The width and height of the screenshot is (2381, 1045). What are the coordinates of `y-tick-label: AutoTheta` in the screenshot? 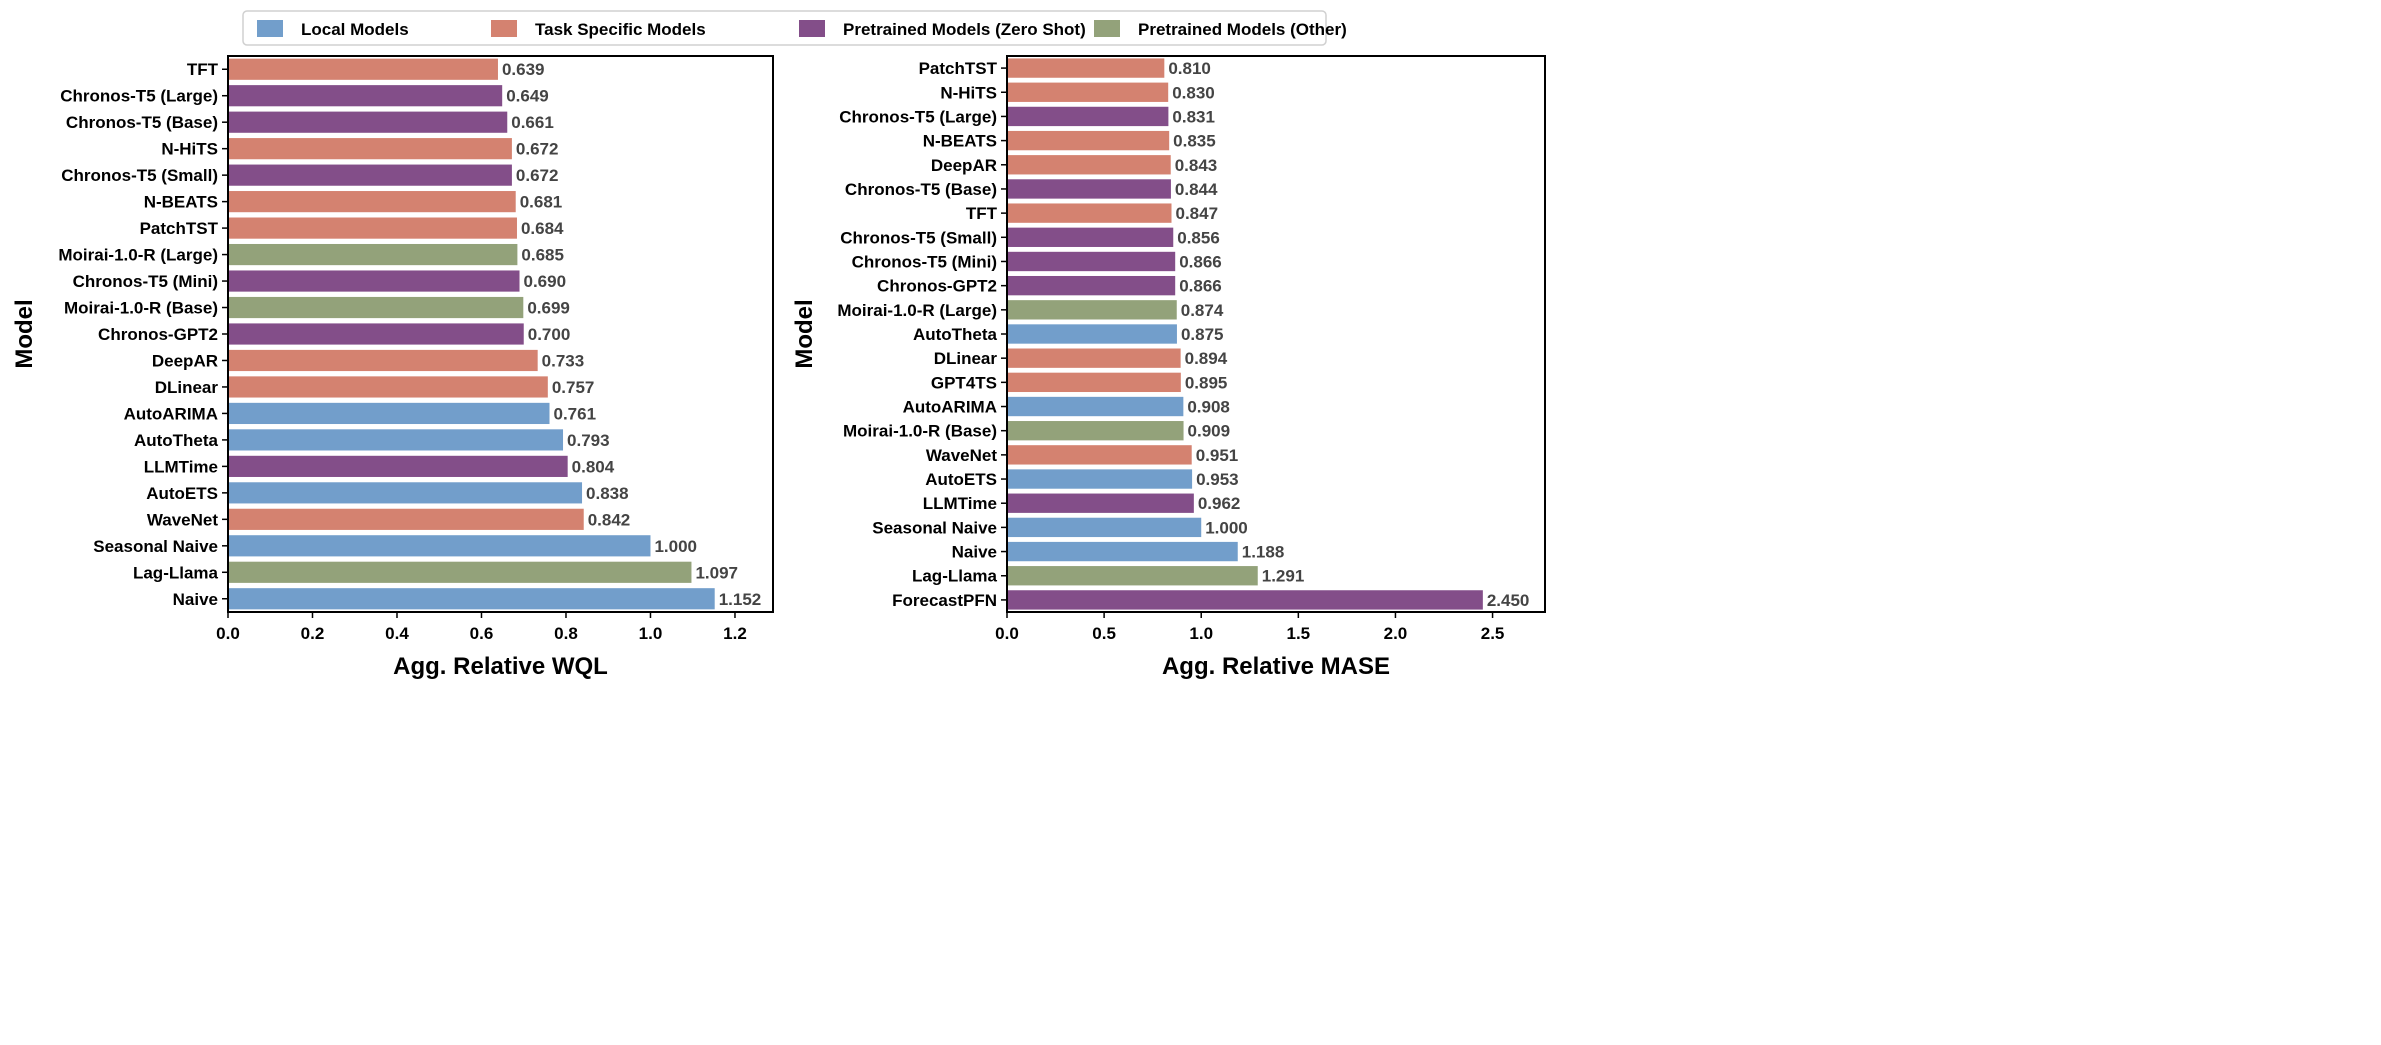 It's located at (176, 440).